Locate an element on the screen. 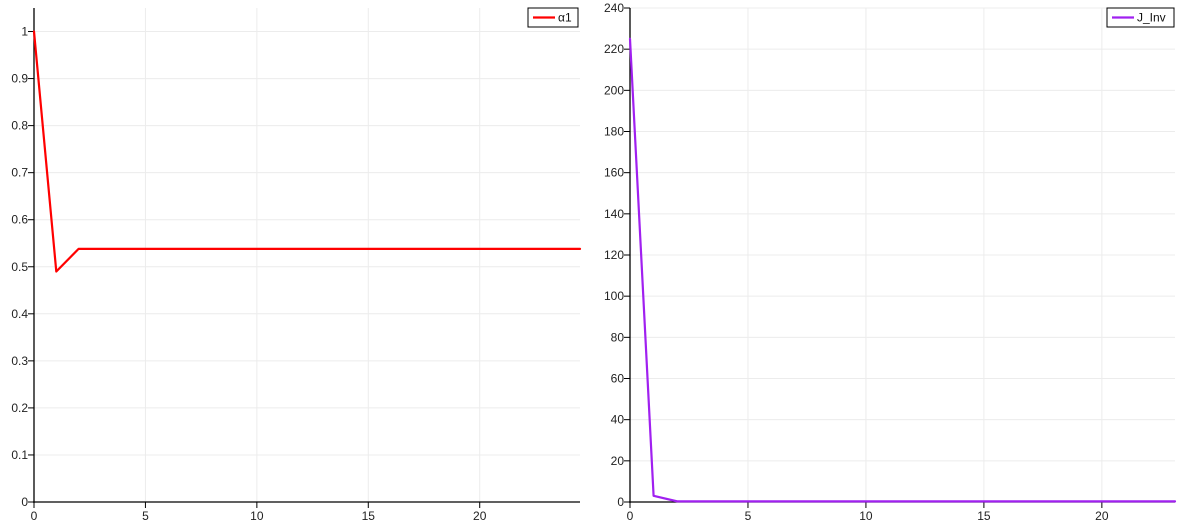 Image resolution: width=1188 pixels, height=527 pixels. left-chart-y-tick-label: 0.8 is located at coordinates (19, 126).